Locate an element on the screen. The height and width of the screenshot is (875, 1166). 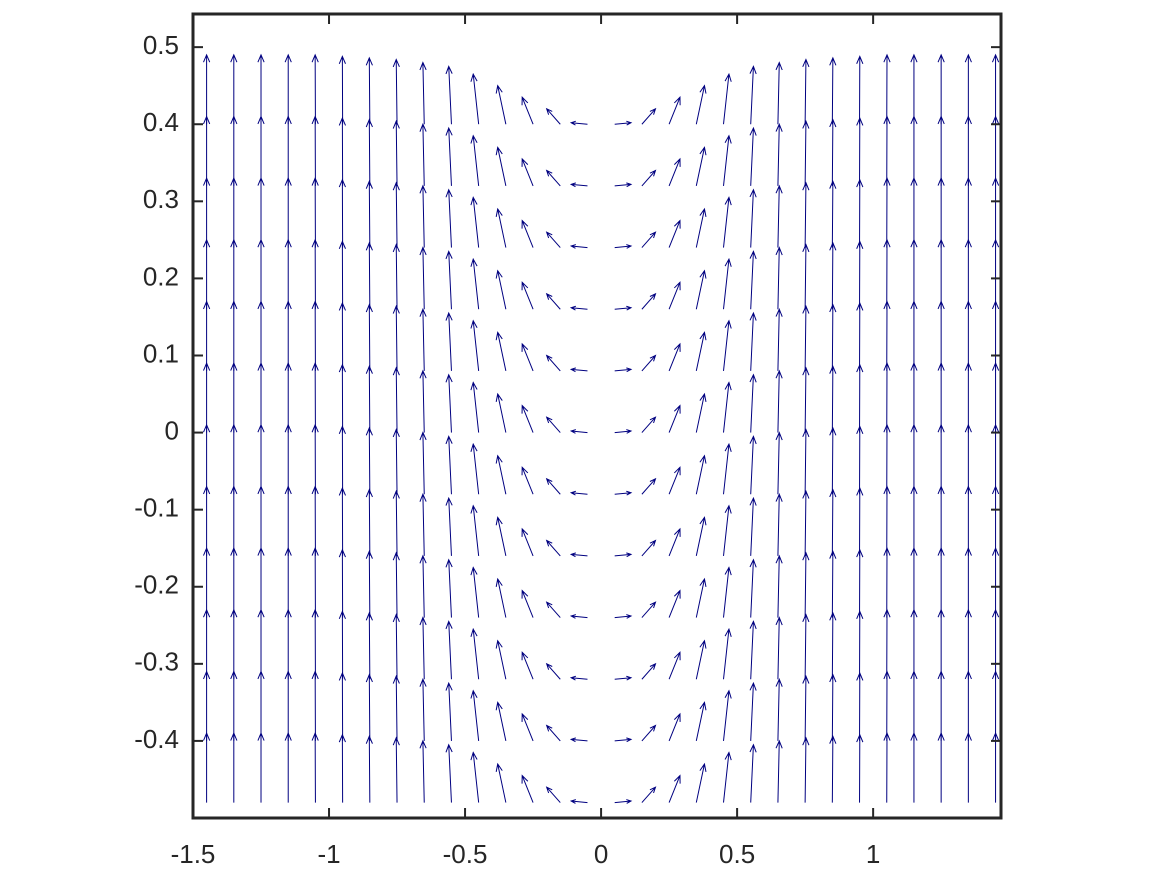
y-tick-label: 0.3 is located at coordinates (161, 199).